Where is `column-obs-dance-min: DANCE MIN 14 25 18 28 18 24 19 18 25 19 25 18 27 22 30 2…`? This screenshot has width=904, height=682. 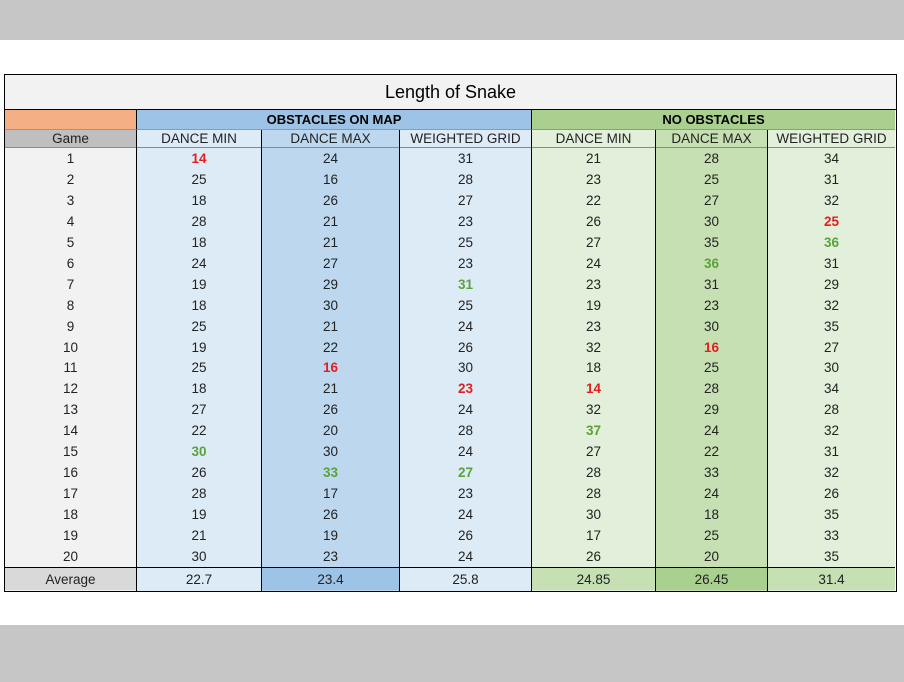 column-obs-dance-min: DANCE MIN 14 25 18 28 18 24 19 18 25 19 25 18 27 22 30 2… is located at coordinates (198, 360).